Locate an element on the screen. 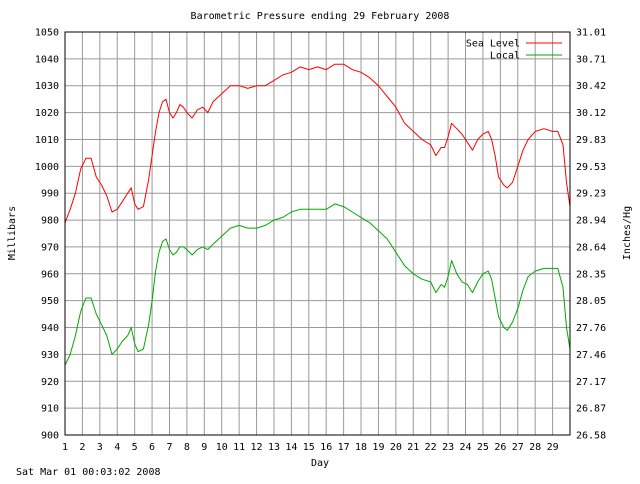 The height and width of the screenshot is (484, 640). y-tick-label-right: 27.17 is located at coordinates (591, 382).